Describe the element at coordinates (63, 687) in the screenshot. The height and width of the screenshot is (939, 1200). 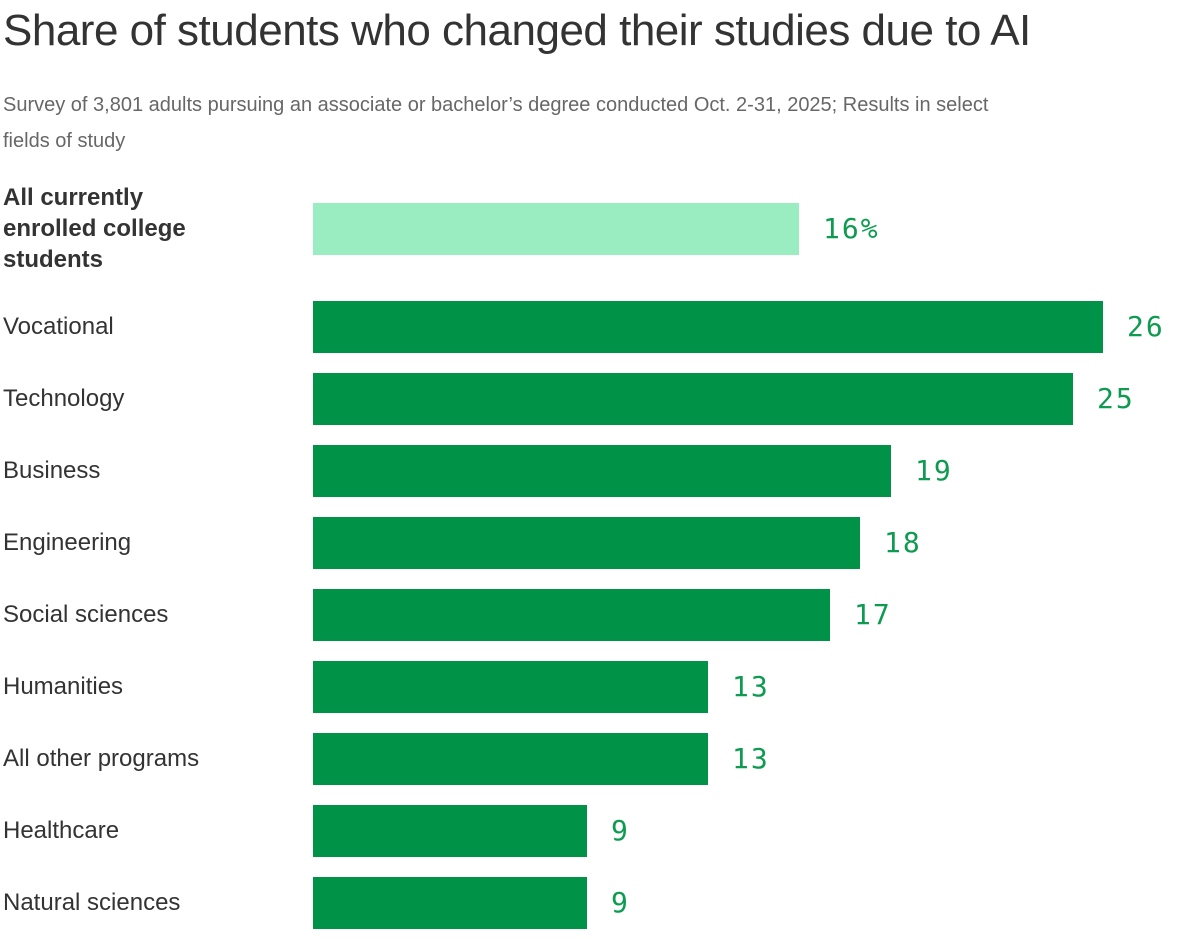
I see `category-label: Humanities` at that location.